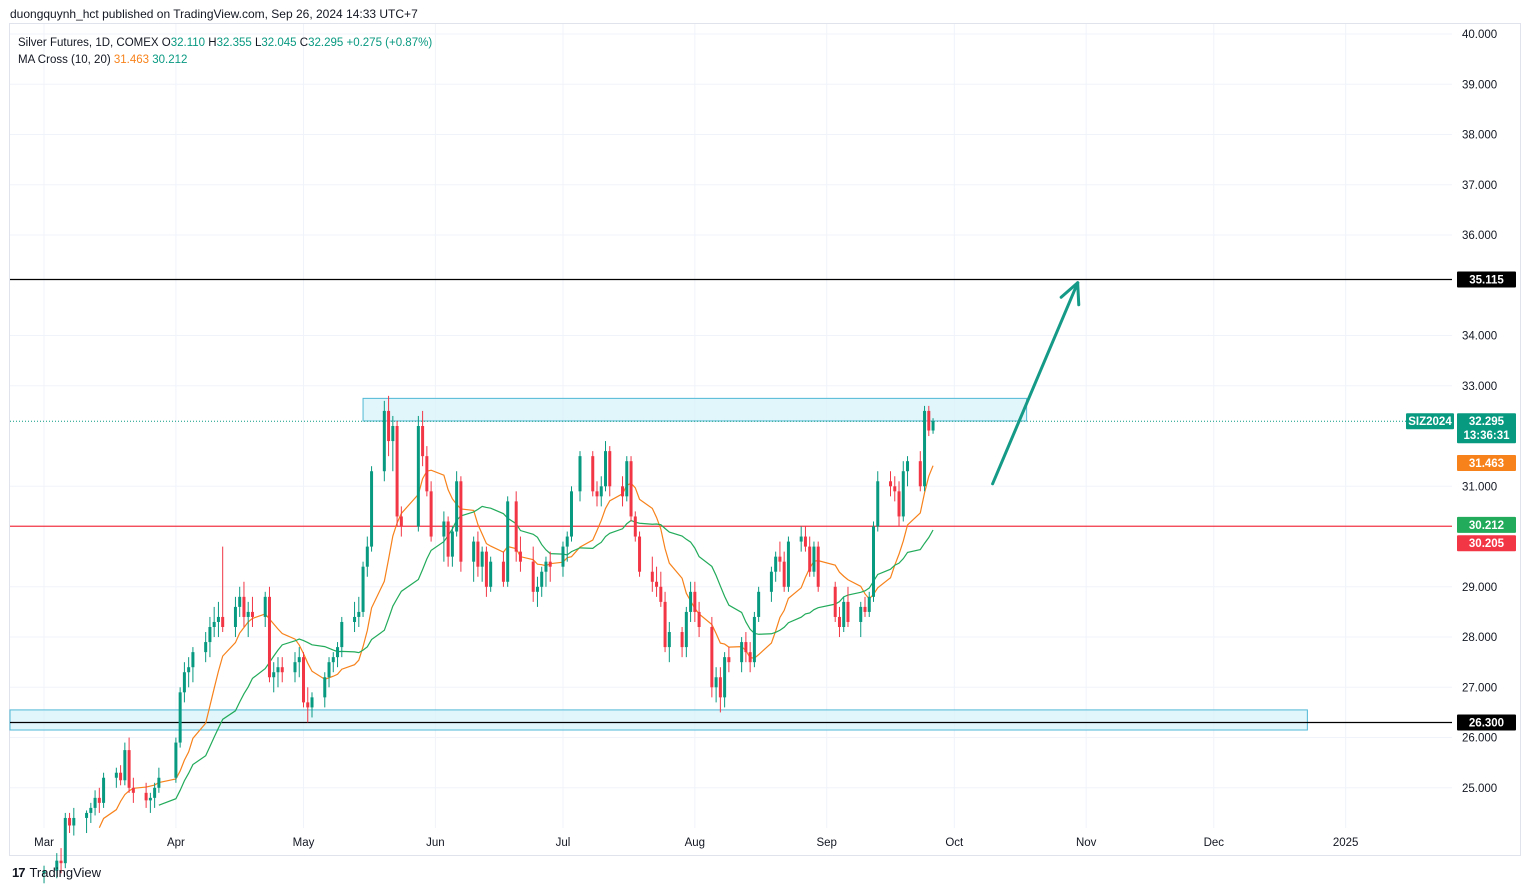 The image size is (1531, 891). What do you see at coordinates (954, 843) in the screenshot?
I see `time-tick: Oct` at bounding box center [954, 843].